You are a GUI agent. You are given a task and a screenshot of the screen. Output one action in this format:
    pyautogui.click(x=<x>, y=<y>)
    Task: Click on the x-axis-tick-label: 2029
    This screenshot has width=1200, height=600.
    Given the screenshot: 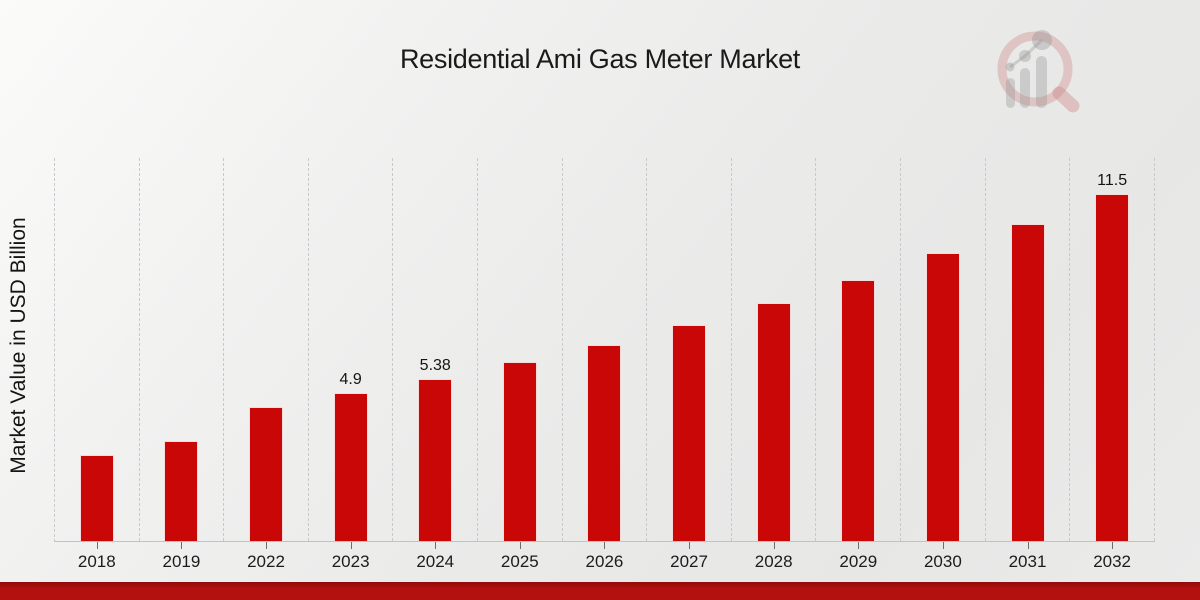 What is the action you would take?
    pyautogui.click(x=858, y=561)
    